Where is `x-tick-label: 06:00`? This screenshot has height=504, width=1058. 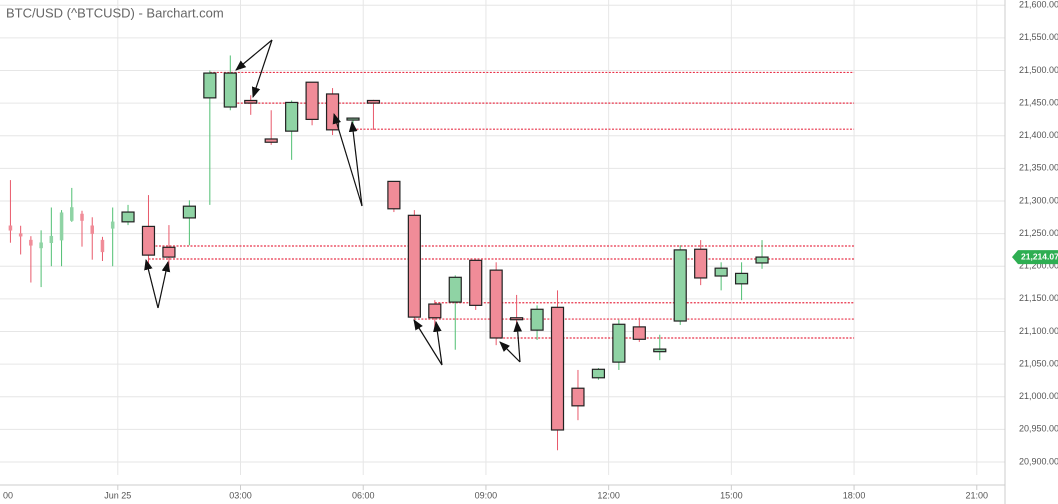 x-tick-label: 06:00 is located at coordinates (363, 495).